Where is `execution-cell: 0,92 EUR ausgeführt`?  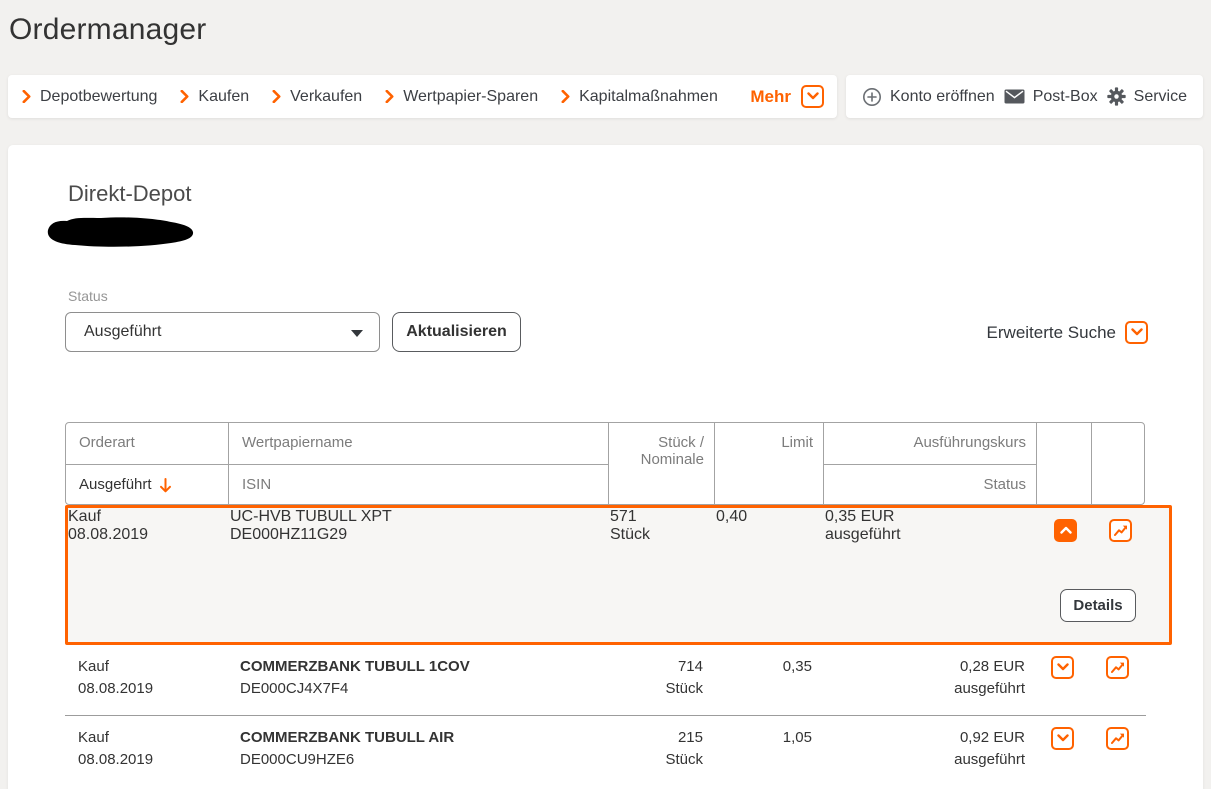 execution-cell: 0,92 EUR ausgeführt is located at coordinates (989, 748).